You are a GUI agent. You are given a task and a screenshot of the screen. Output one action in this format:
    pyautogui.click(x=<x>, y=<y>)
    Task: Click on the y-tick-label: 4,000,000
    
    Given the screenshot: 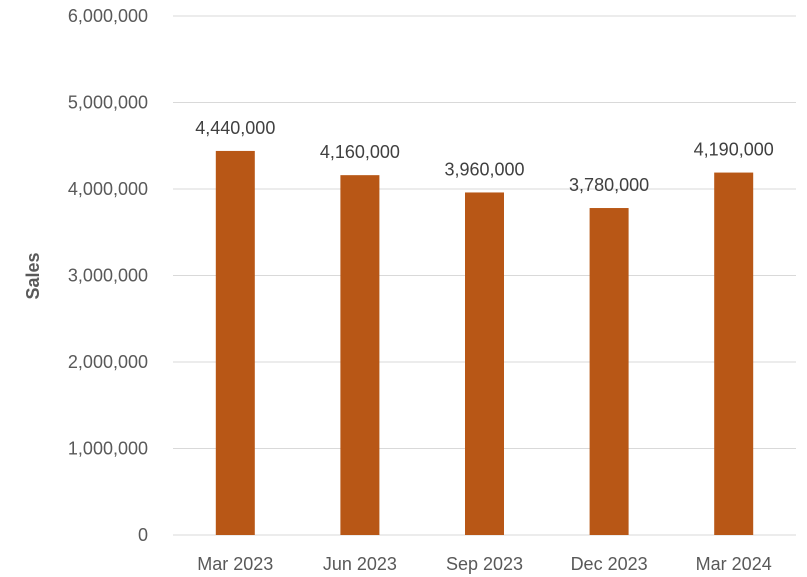 What is the action you would take?
    pyautogui.click(x=108, y=189)
    